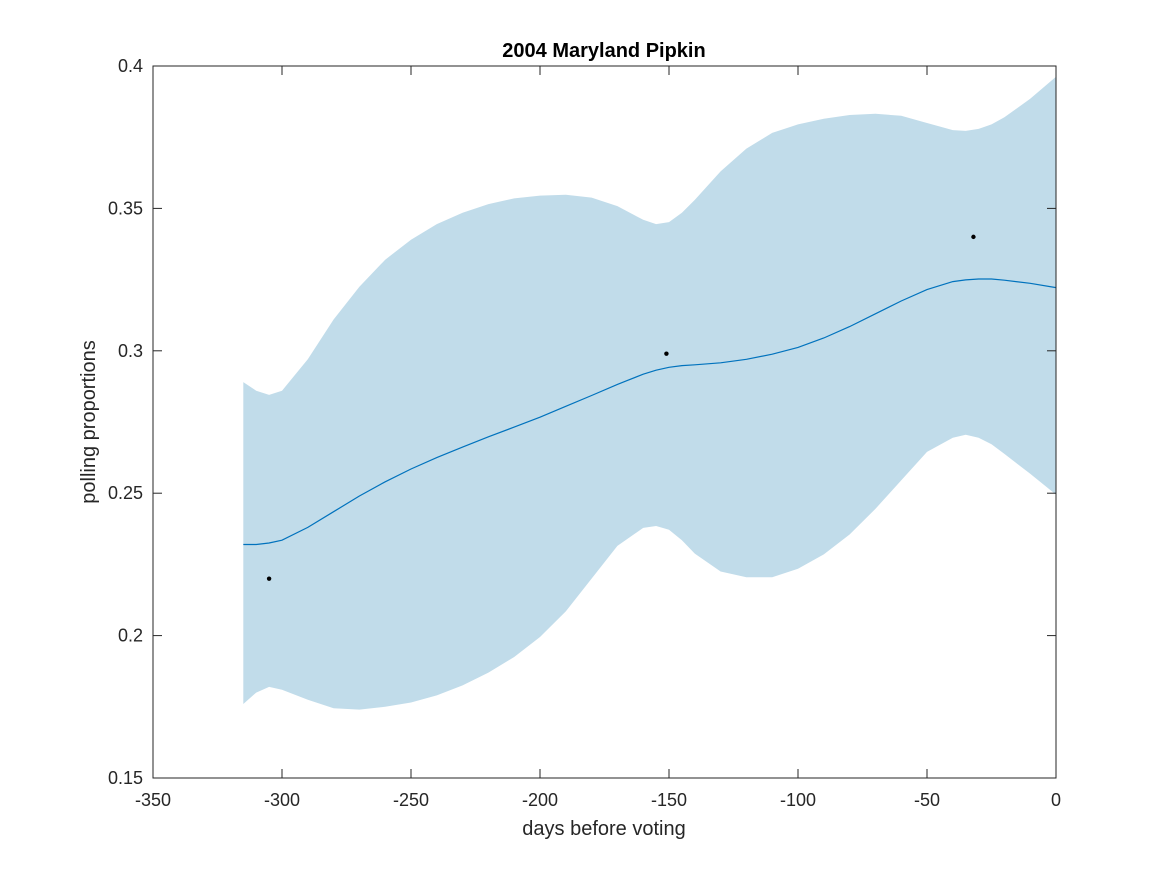 The image size is (1167, 875). What do you see at coordinates (89, 421) in the screenshot?
I see `y-axis-label: polling proportions` at bounding box center [89, 421].